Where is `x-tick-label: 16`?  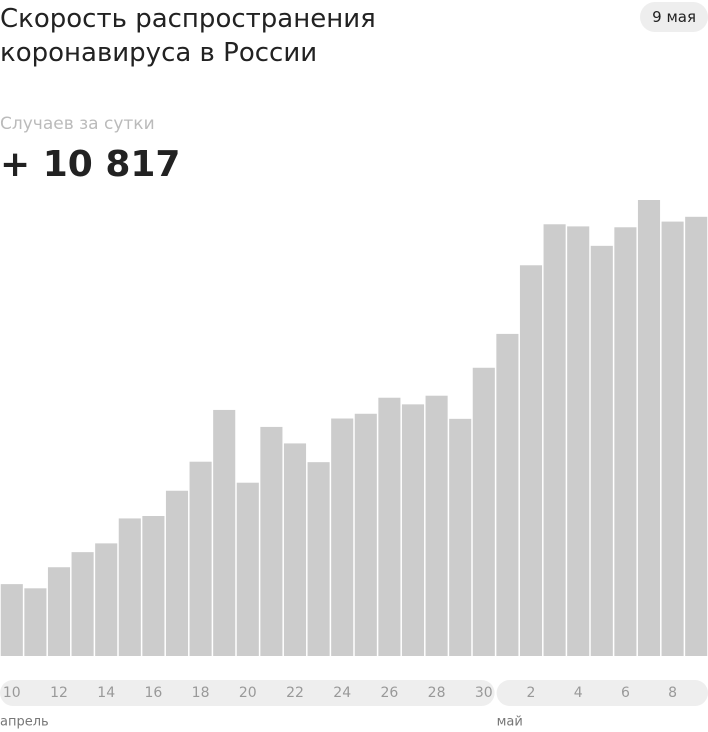
x-tick-label: 16 is located at coordinates (153, 693).